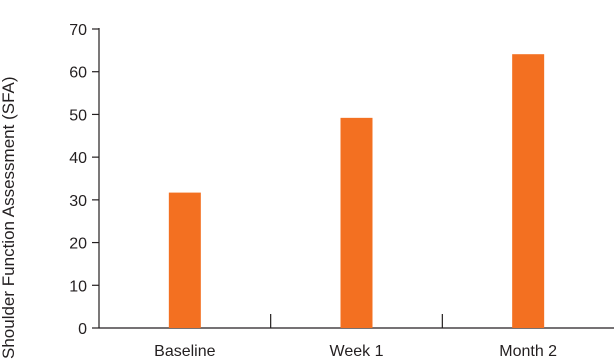  I want to click on y-tick-label: 50, so click(78, 115).